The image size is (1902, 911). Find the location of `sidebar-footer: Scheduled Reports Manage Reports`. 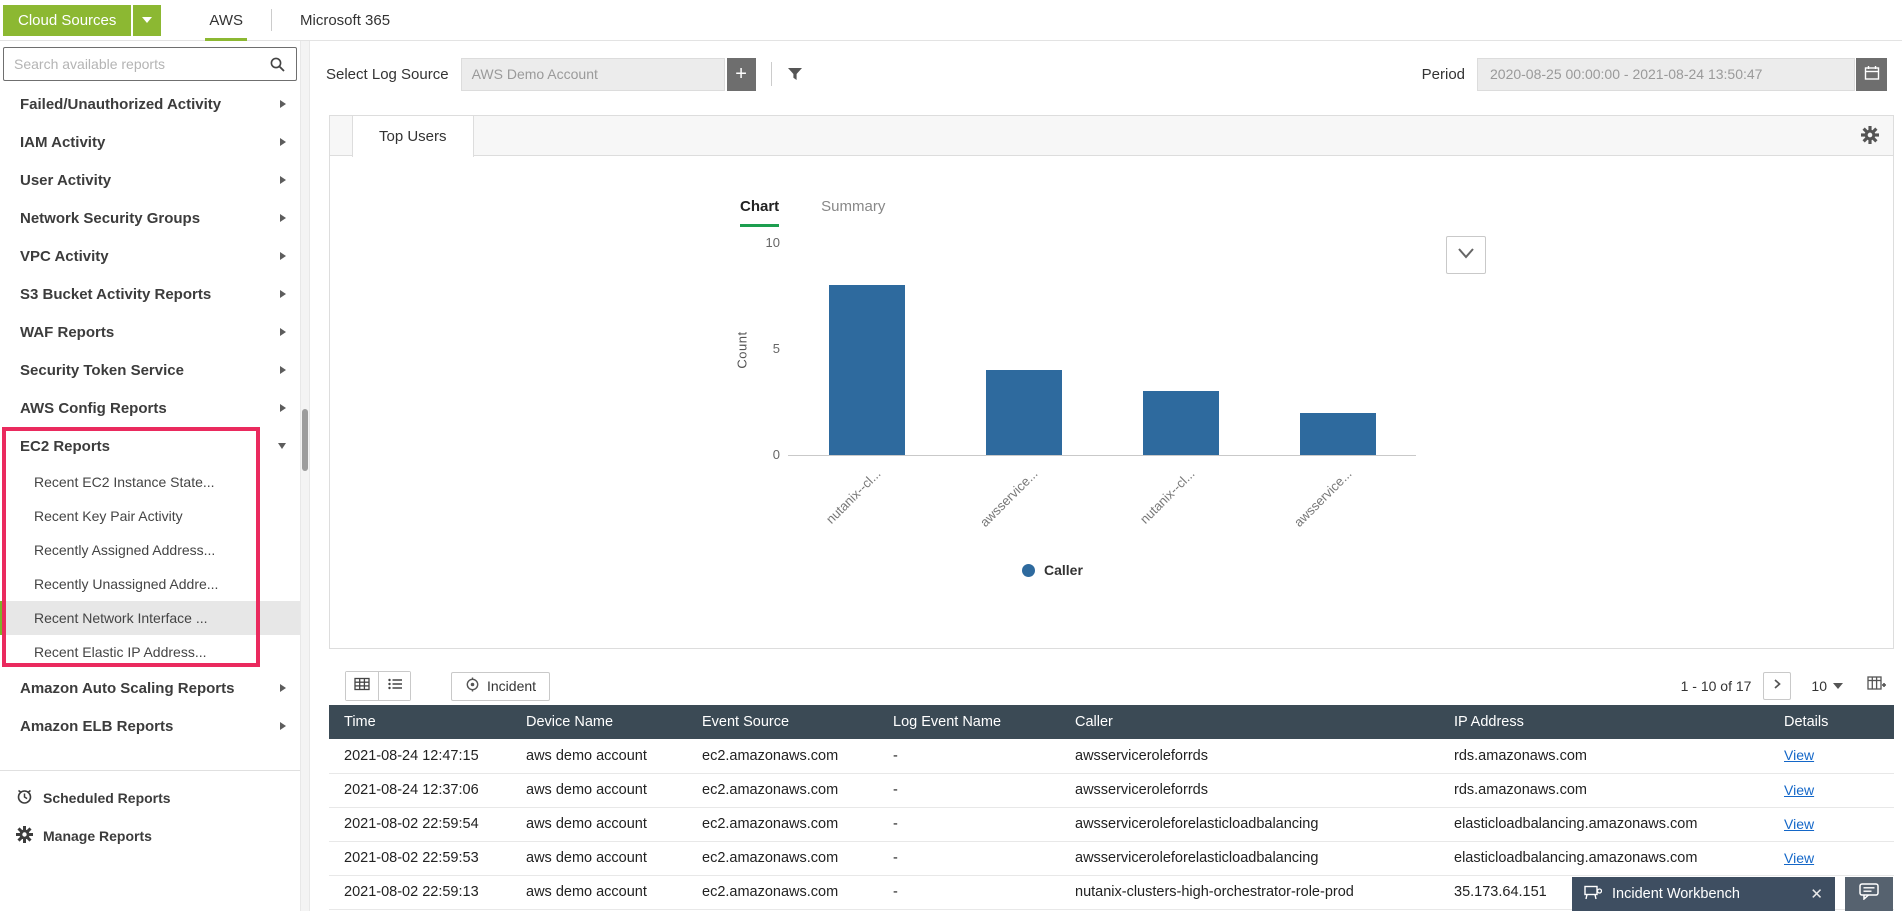

sidebar-footer: Scheduled Reports Manage Reports is located at coordinates (150, 812).